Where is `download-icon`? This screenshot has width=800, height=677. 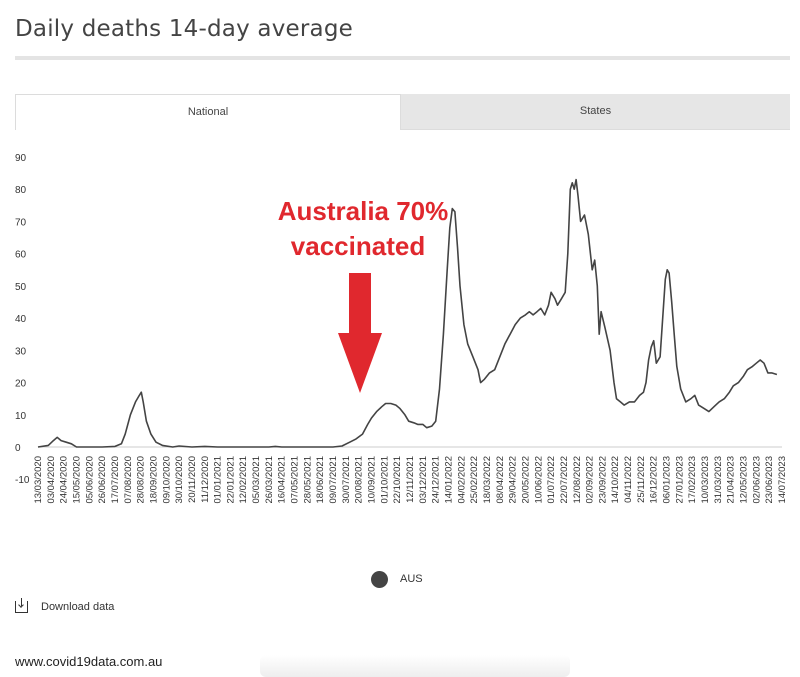
download-icon is located at coordinates (21, 605).